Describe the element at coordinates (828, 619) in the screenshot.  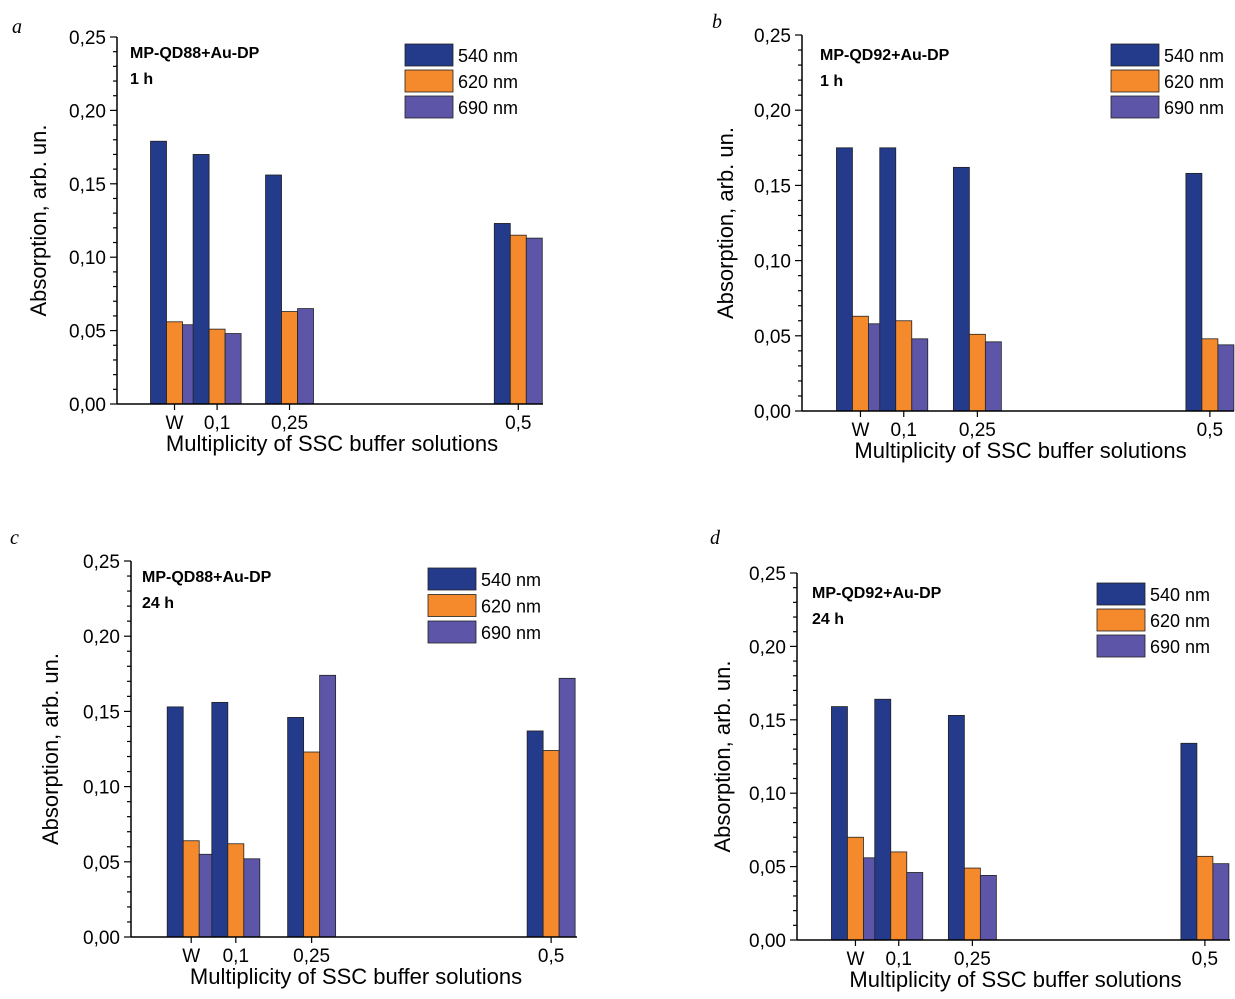
I see `time-annotation: 24 h` at that location.